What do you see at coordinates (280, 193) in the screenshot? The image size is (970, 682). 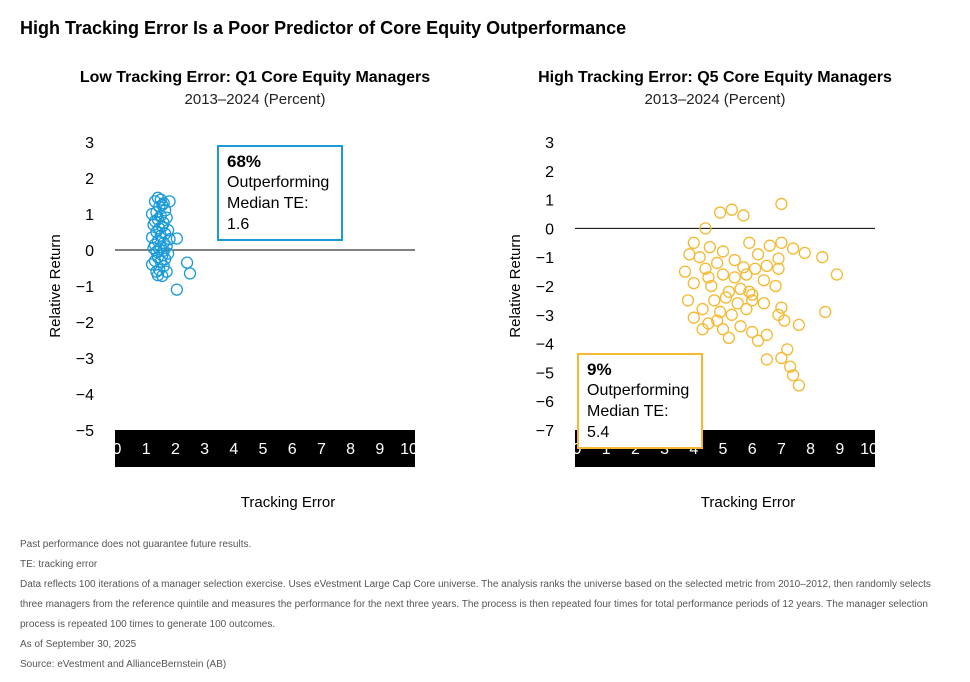 I see `left-annotation-box: 68% Outperforming Median TE: 1.6` at bounding box center [280, 193].